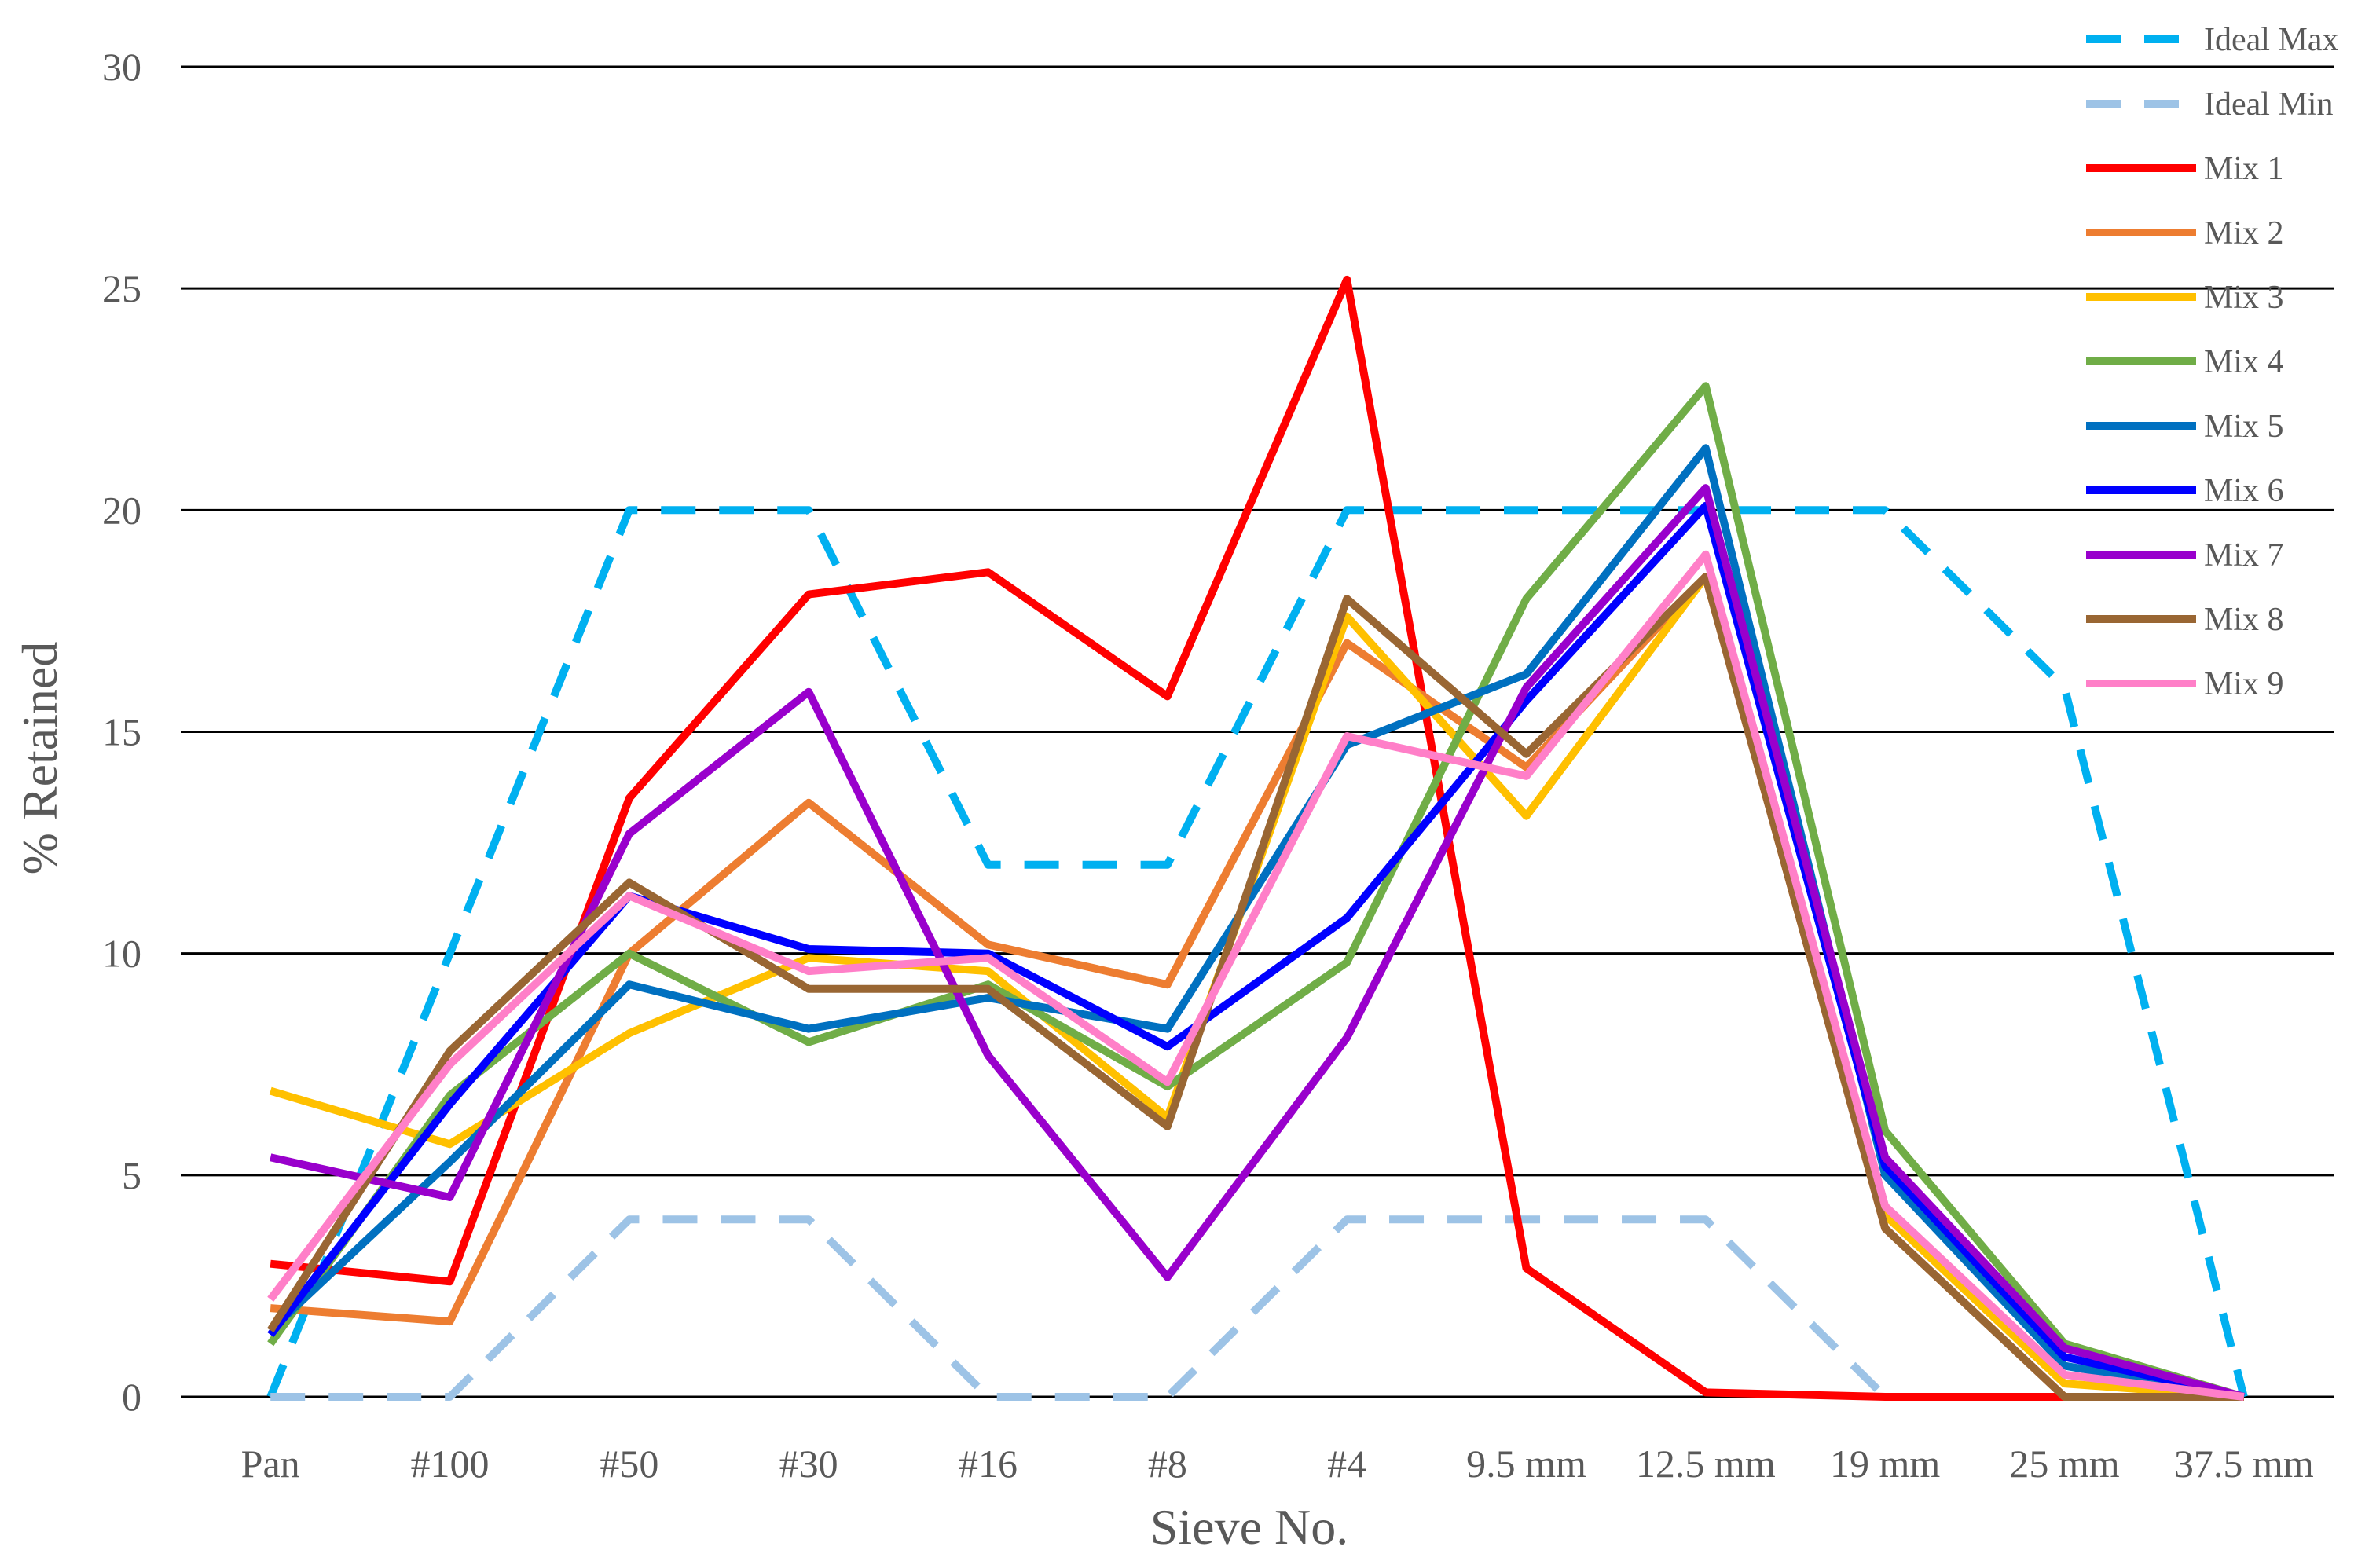 Image resolution: width=2380 pixels, height=1561 pixels. What do you see at coordinates (40, 758) in the screenshot?
I see `y-axis-title: % Retained` at bounding box center [40, 758].